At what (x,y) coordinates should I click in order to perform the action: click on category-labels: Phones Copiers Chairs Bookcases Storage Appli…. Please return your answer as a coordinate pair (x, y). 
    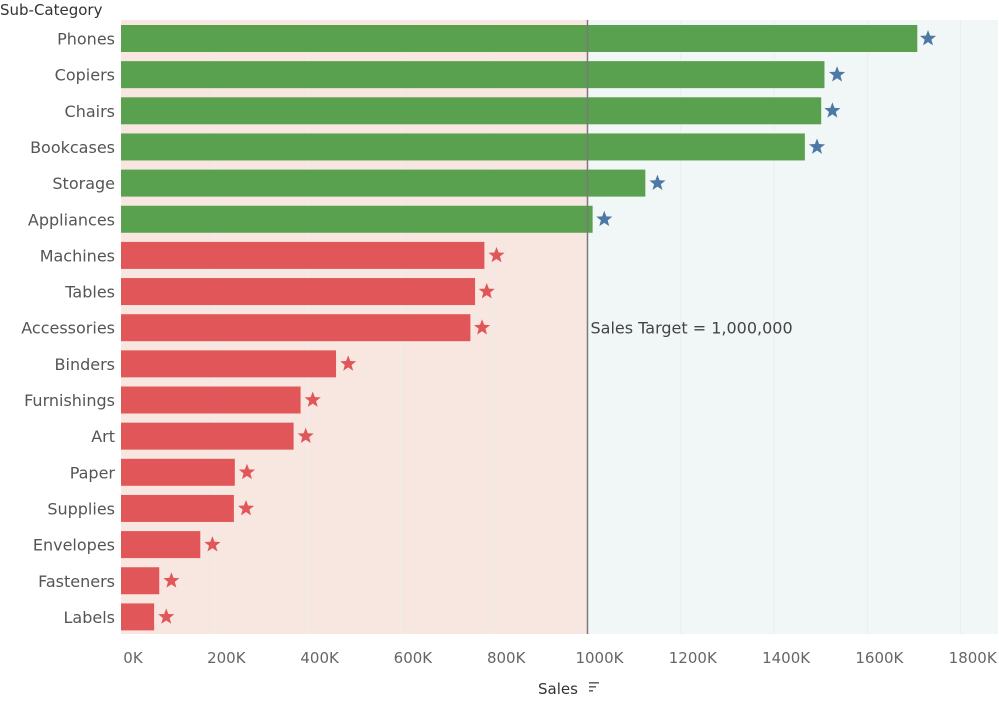
    Looking at the image, I should click on (68, 328).